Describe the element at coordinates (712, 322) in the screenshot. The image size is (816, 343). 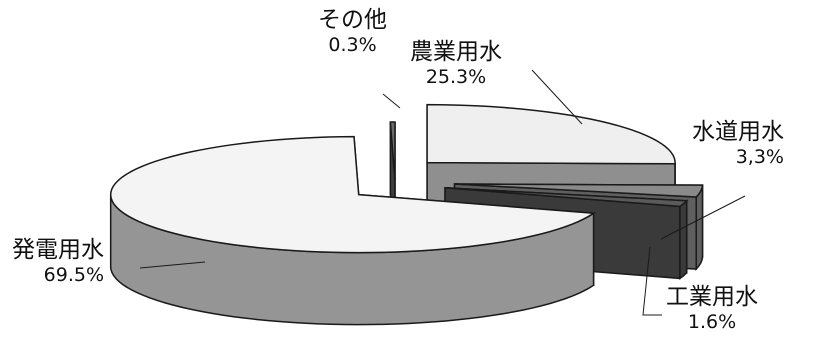
I see `label-kogyo-value: 1.6%` at that location.